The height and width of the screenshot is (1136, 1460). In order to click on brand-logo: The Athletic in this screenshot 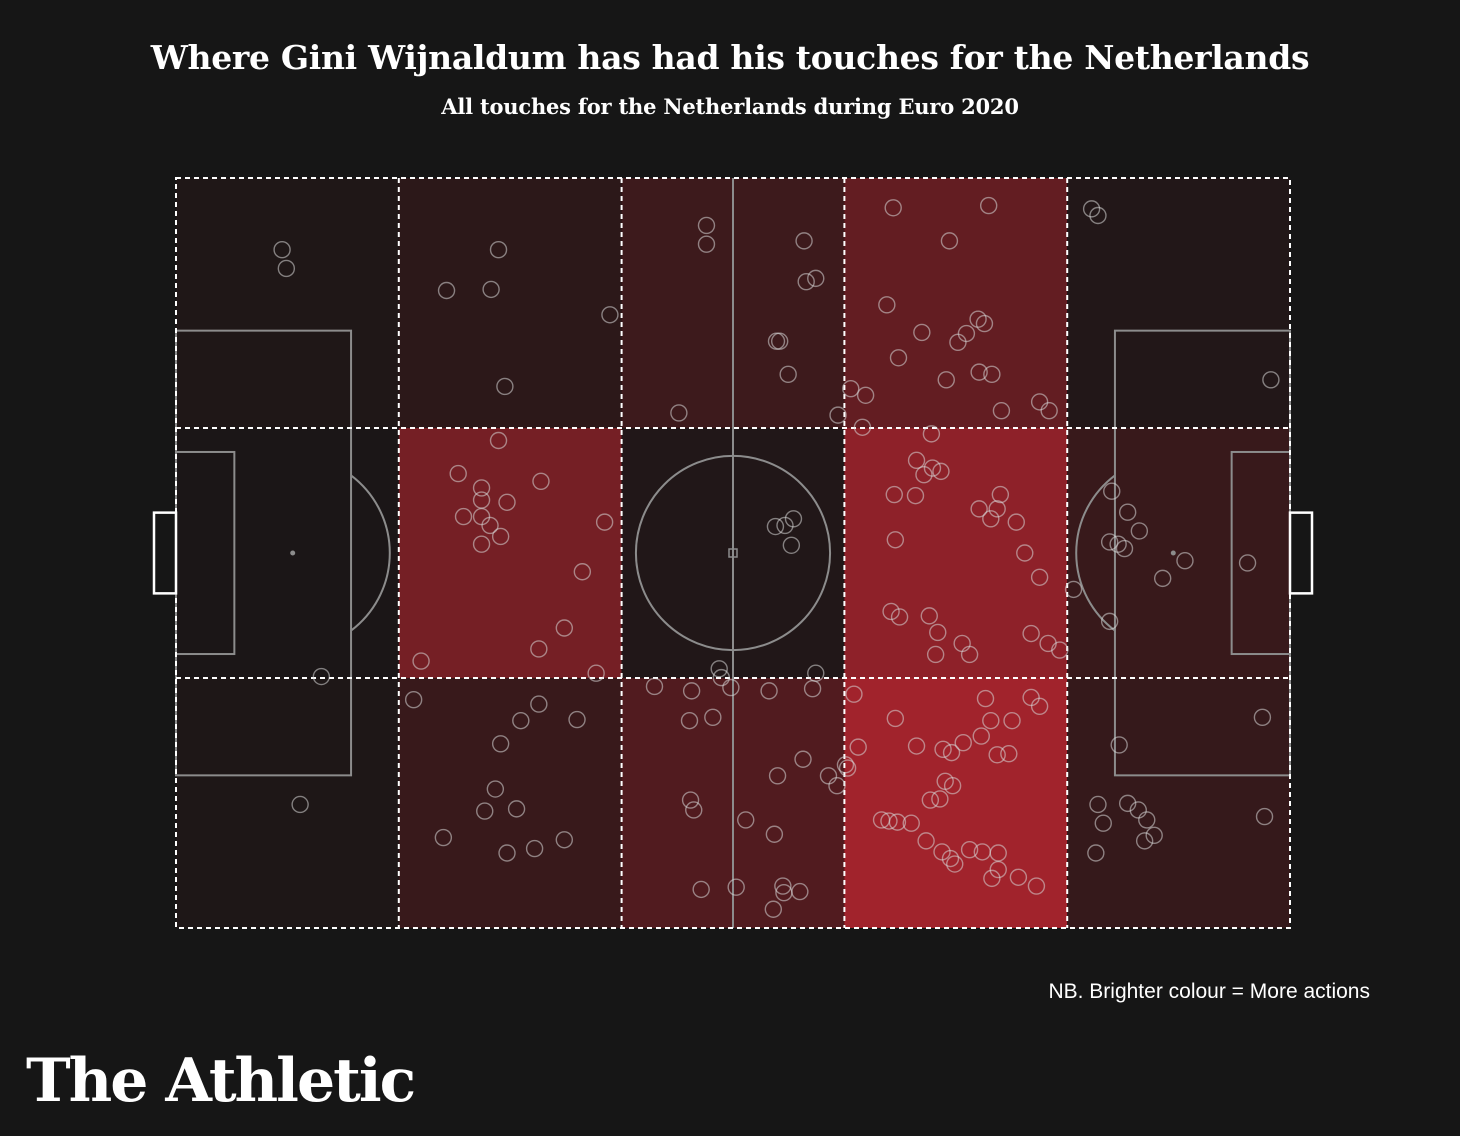, I will do `click(221, 1081)`.